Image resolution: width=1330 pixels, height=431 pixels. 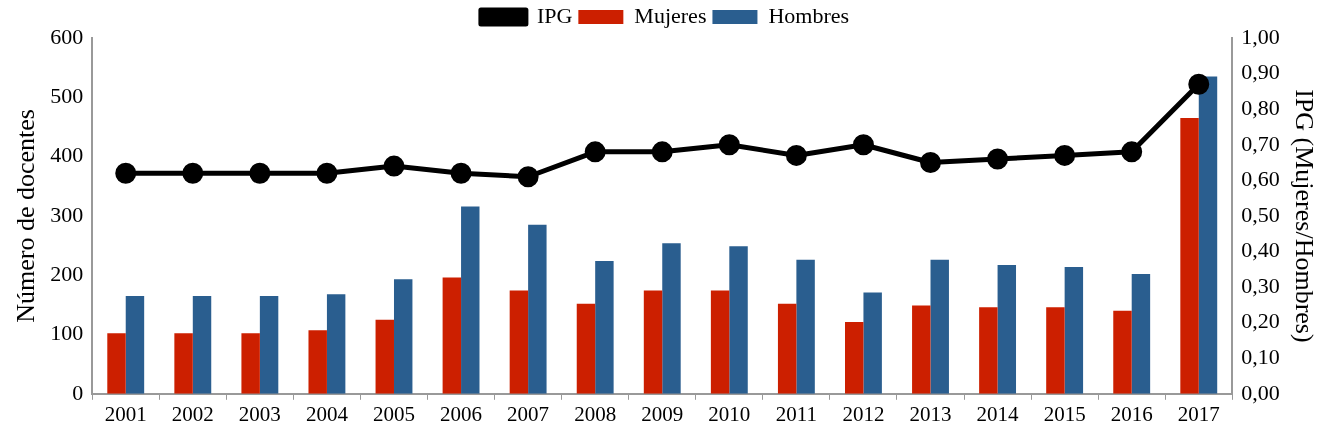 What do you see at coordinates (729, 413) in the screenshot?
I see `x-tick-label: 2010` at bounding box center [729, 413].